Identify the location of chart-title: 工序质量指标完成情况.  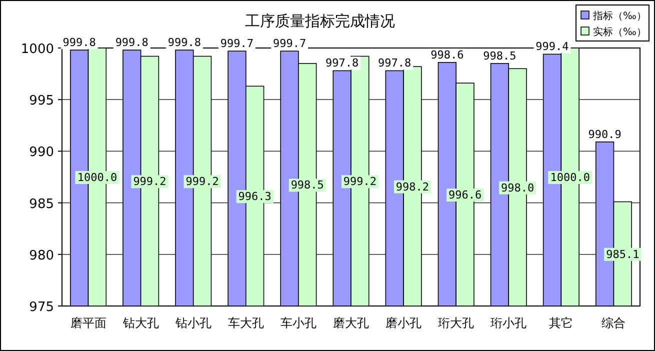
(320, 21).